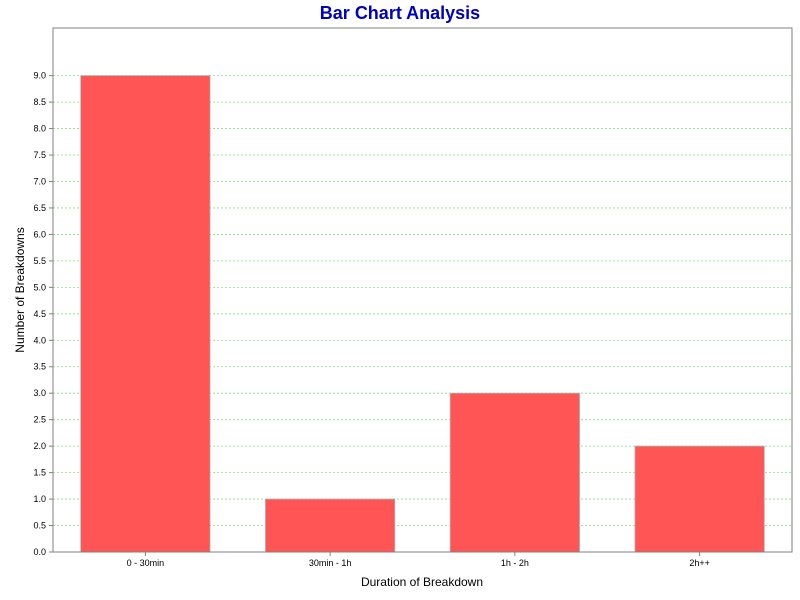 The height and width of the screenshot is (600, 800). Describe the element at coordinates (515, 563) in the screenshot. I see `x-tick-label: 1h - 2h` at that location.